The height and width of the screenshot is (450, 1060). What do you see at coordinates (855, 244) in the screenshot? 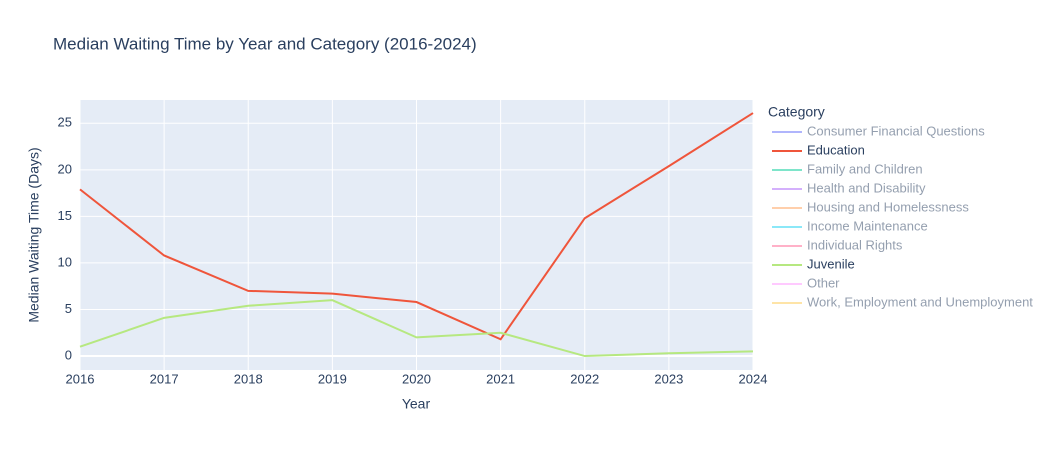
I see `legend-label: Individual Rights` at bounding box center [855, 244].